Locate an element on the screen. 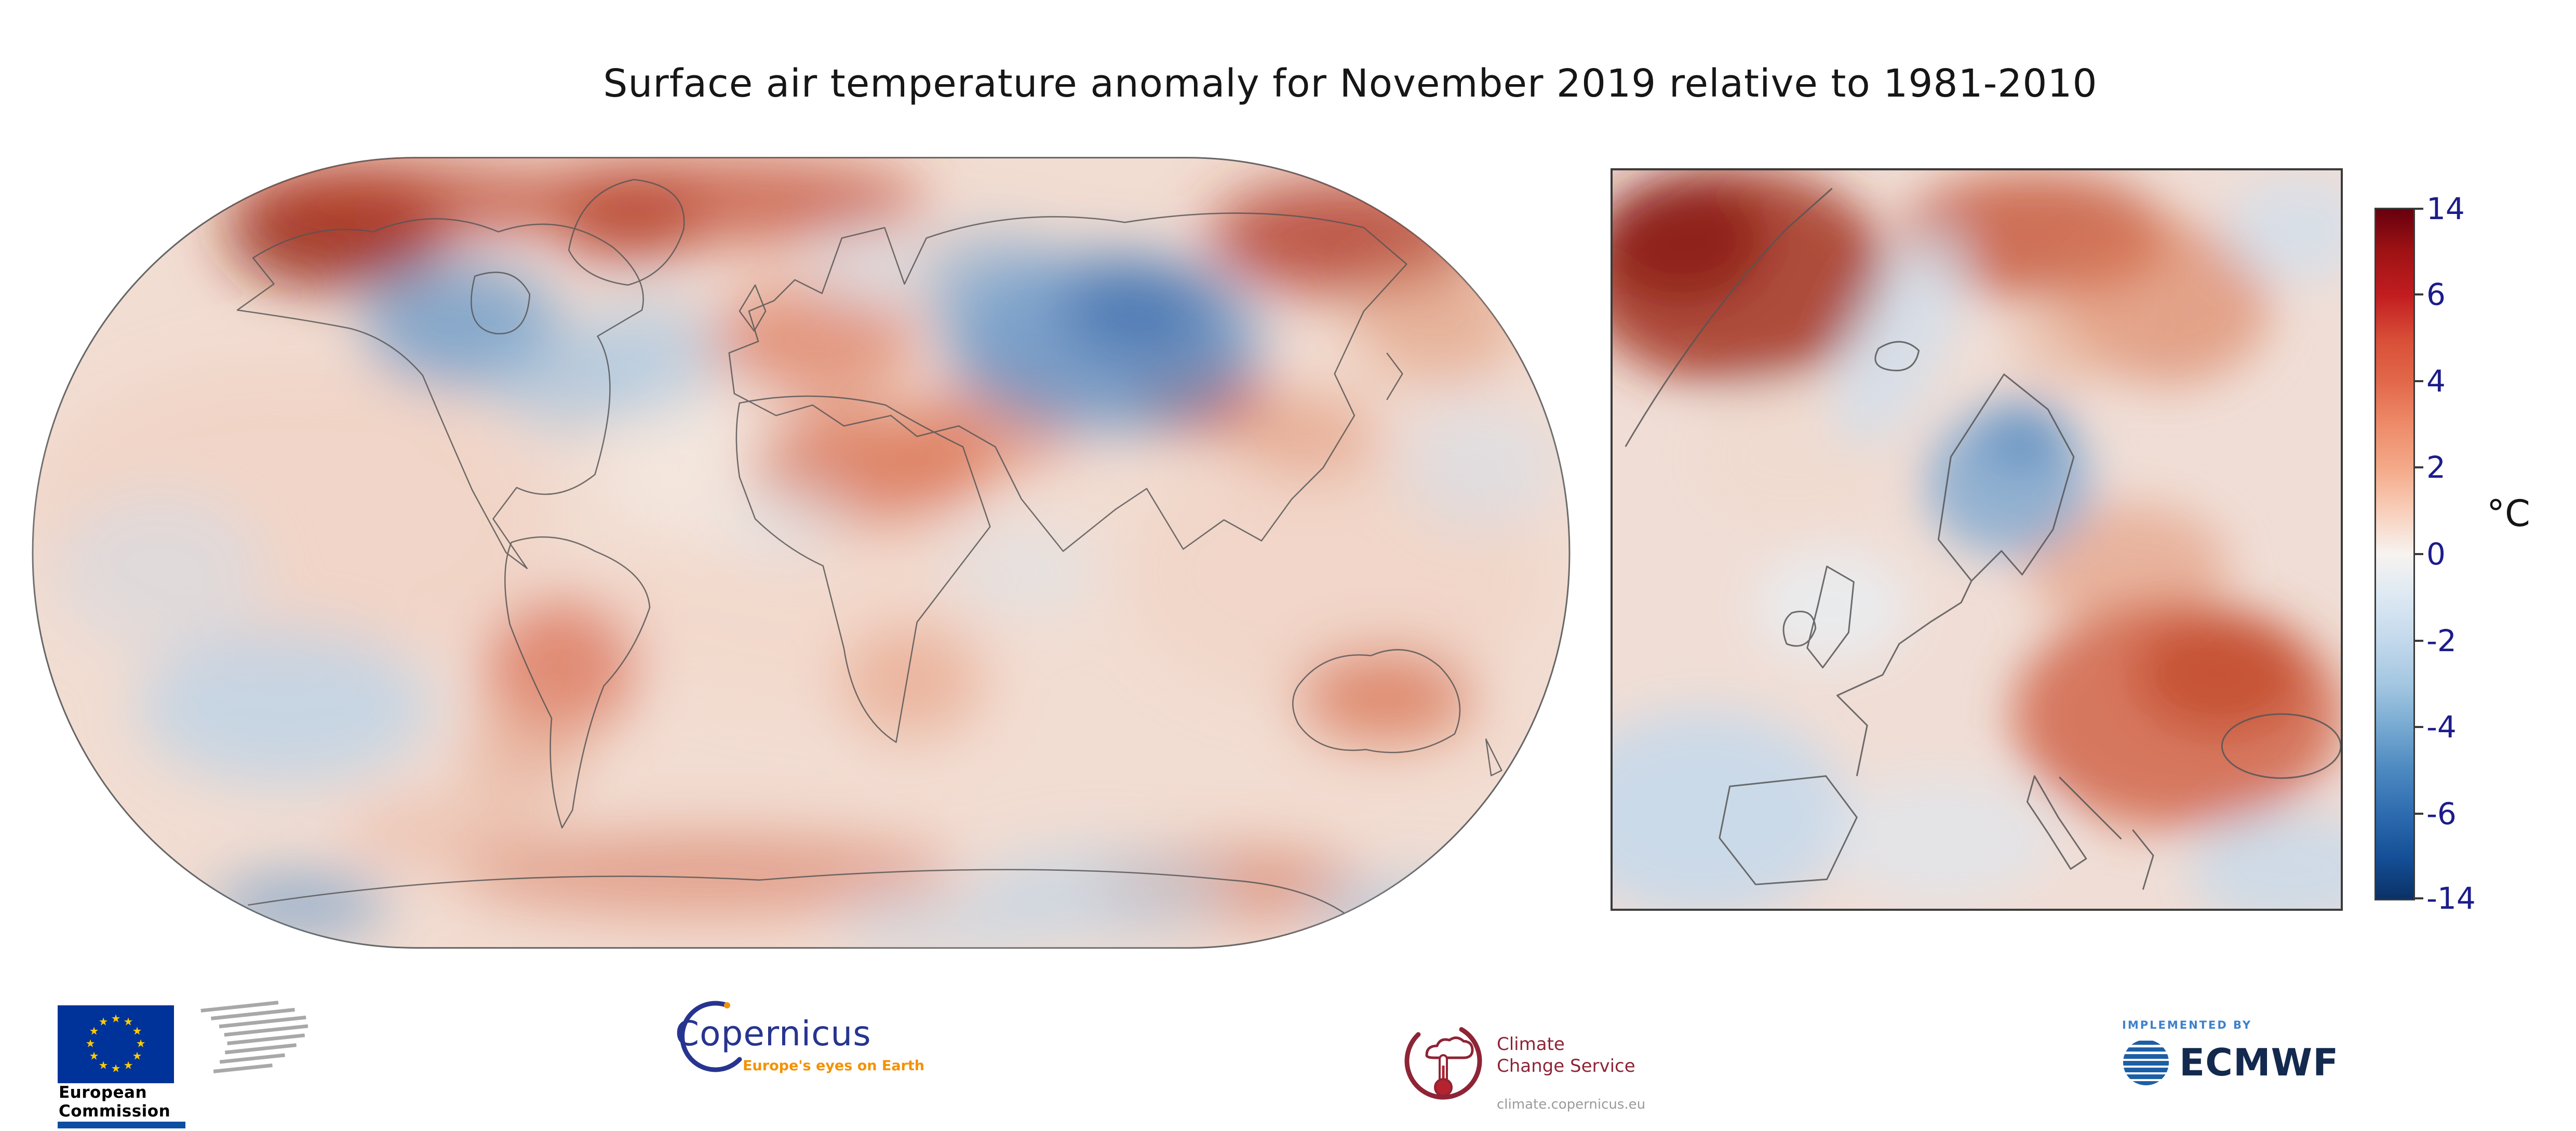 Image resolution: width=2576 pixels, height=1131 pixels. colorbar-labels: 14 6 4 2 0 -2 -4 -6 -14 is located at coordinates (2478, 553).